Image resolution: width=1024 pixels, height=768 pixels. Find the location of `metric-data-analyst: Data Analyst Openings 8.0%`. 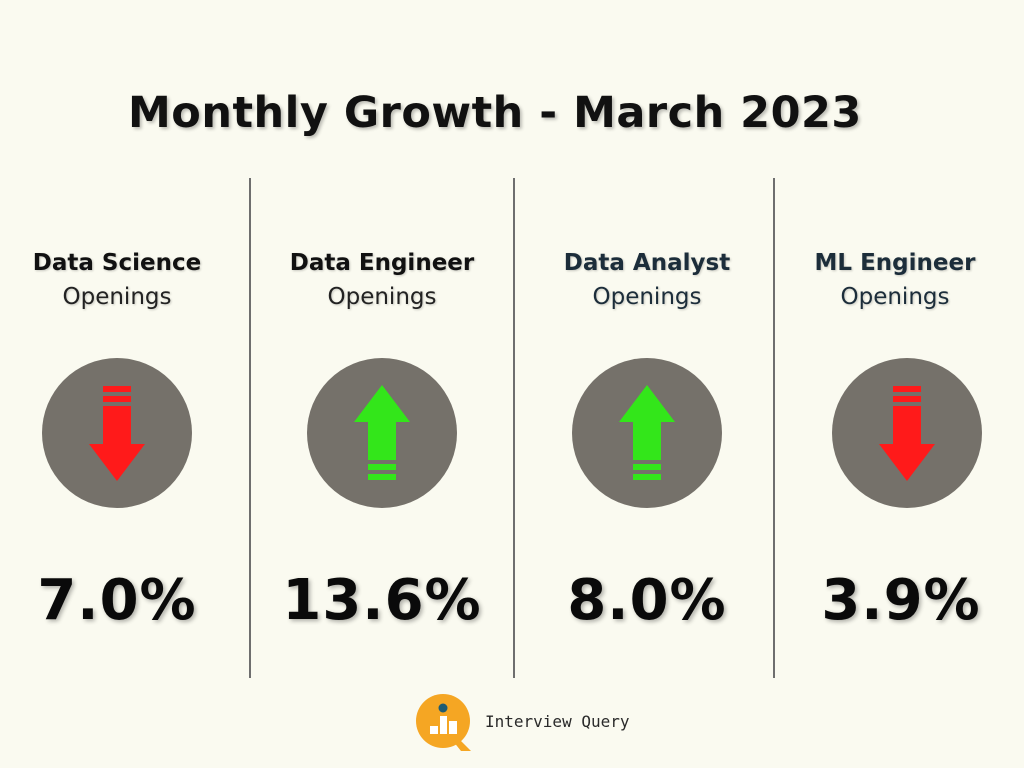

metric-data-analyst: Data Analyst Openings 8.0% is located at coordinates (647, 441).